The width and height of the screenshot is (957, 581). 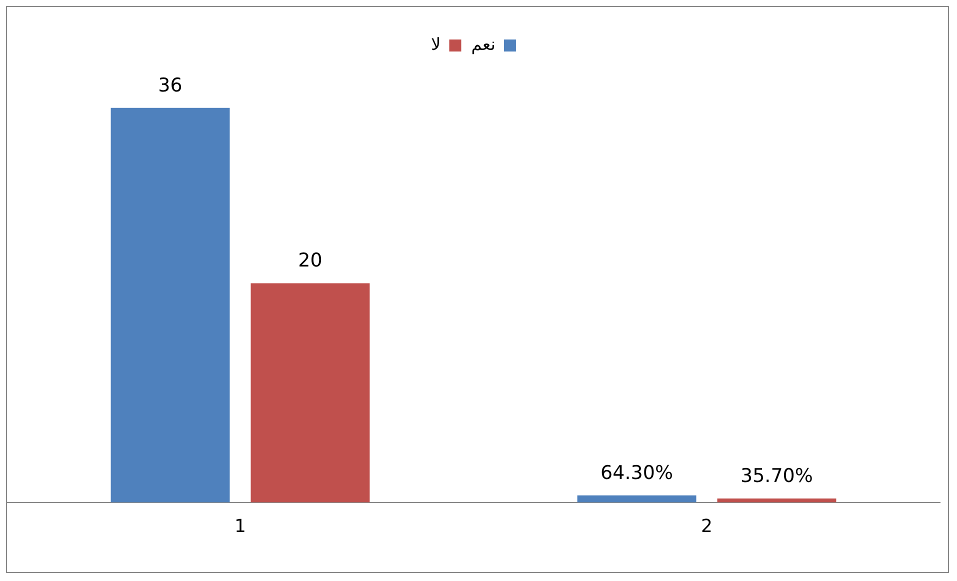 What do you see at coordinates (310, 261) in the screenshot?
I see `data-label: 20` at bounding box center [310, 261].